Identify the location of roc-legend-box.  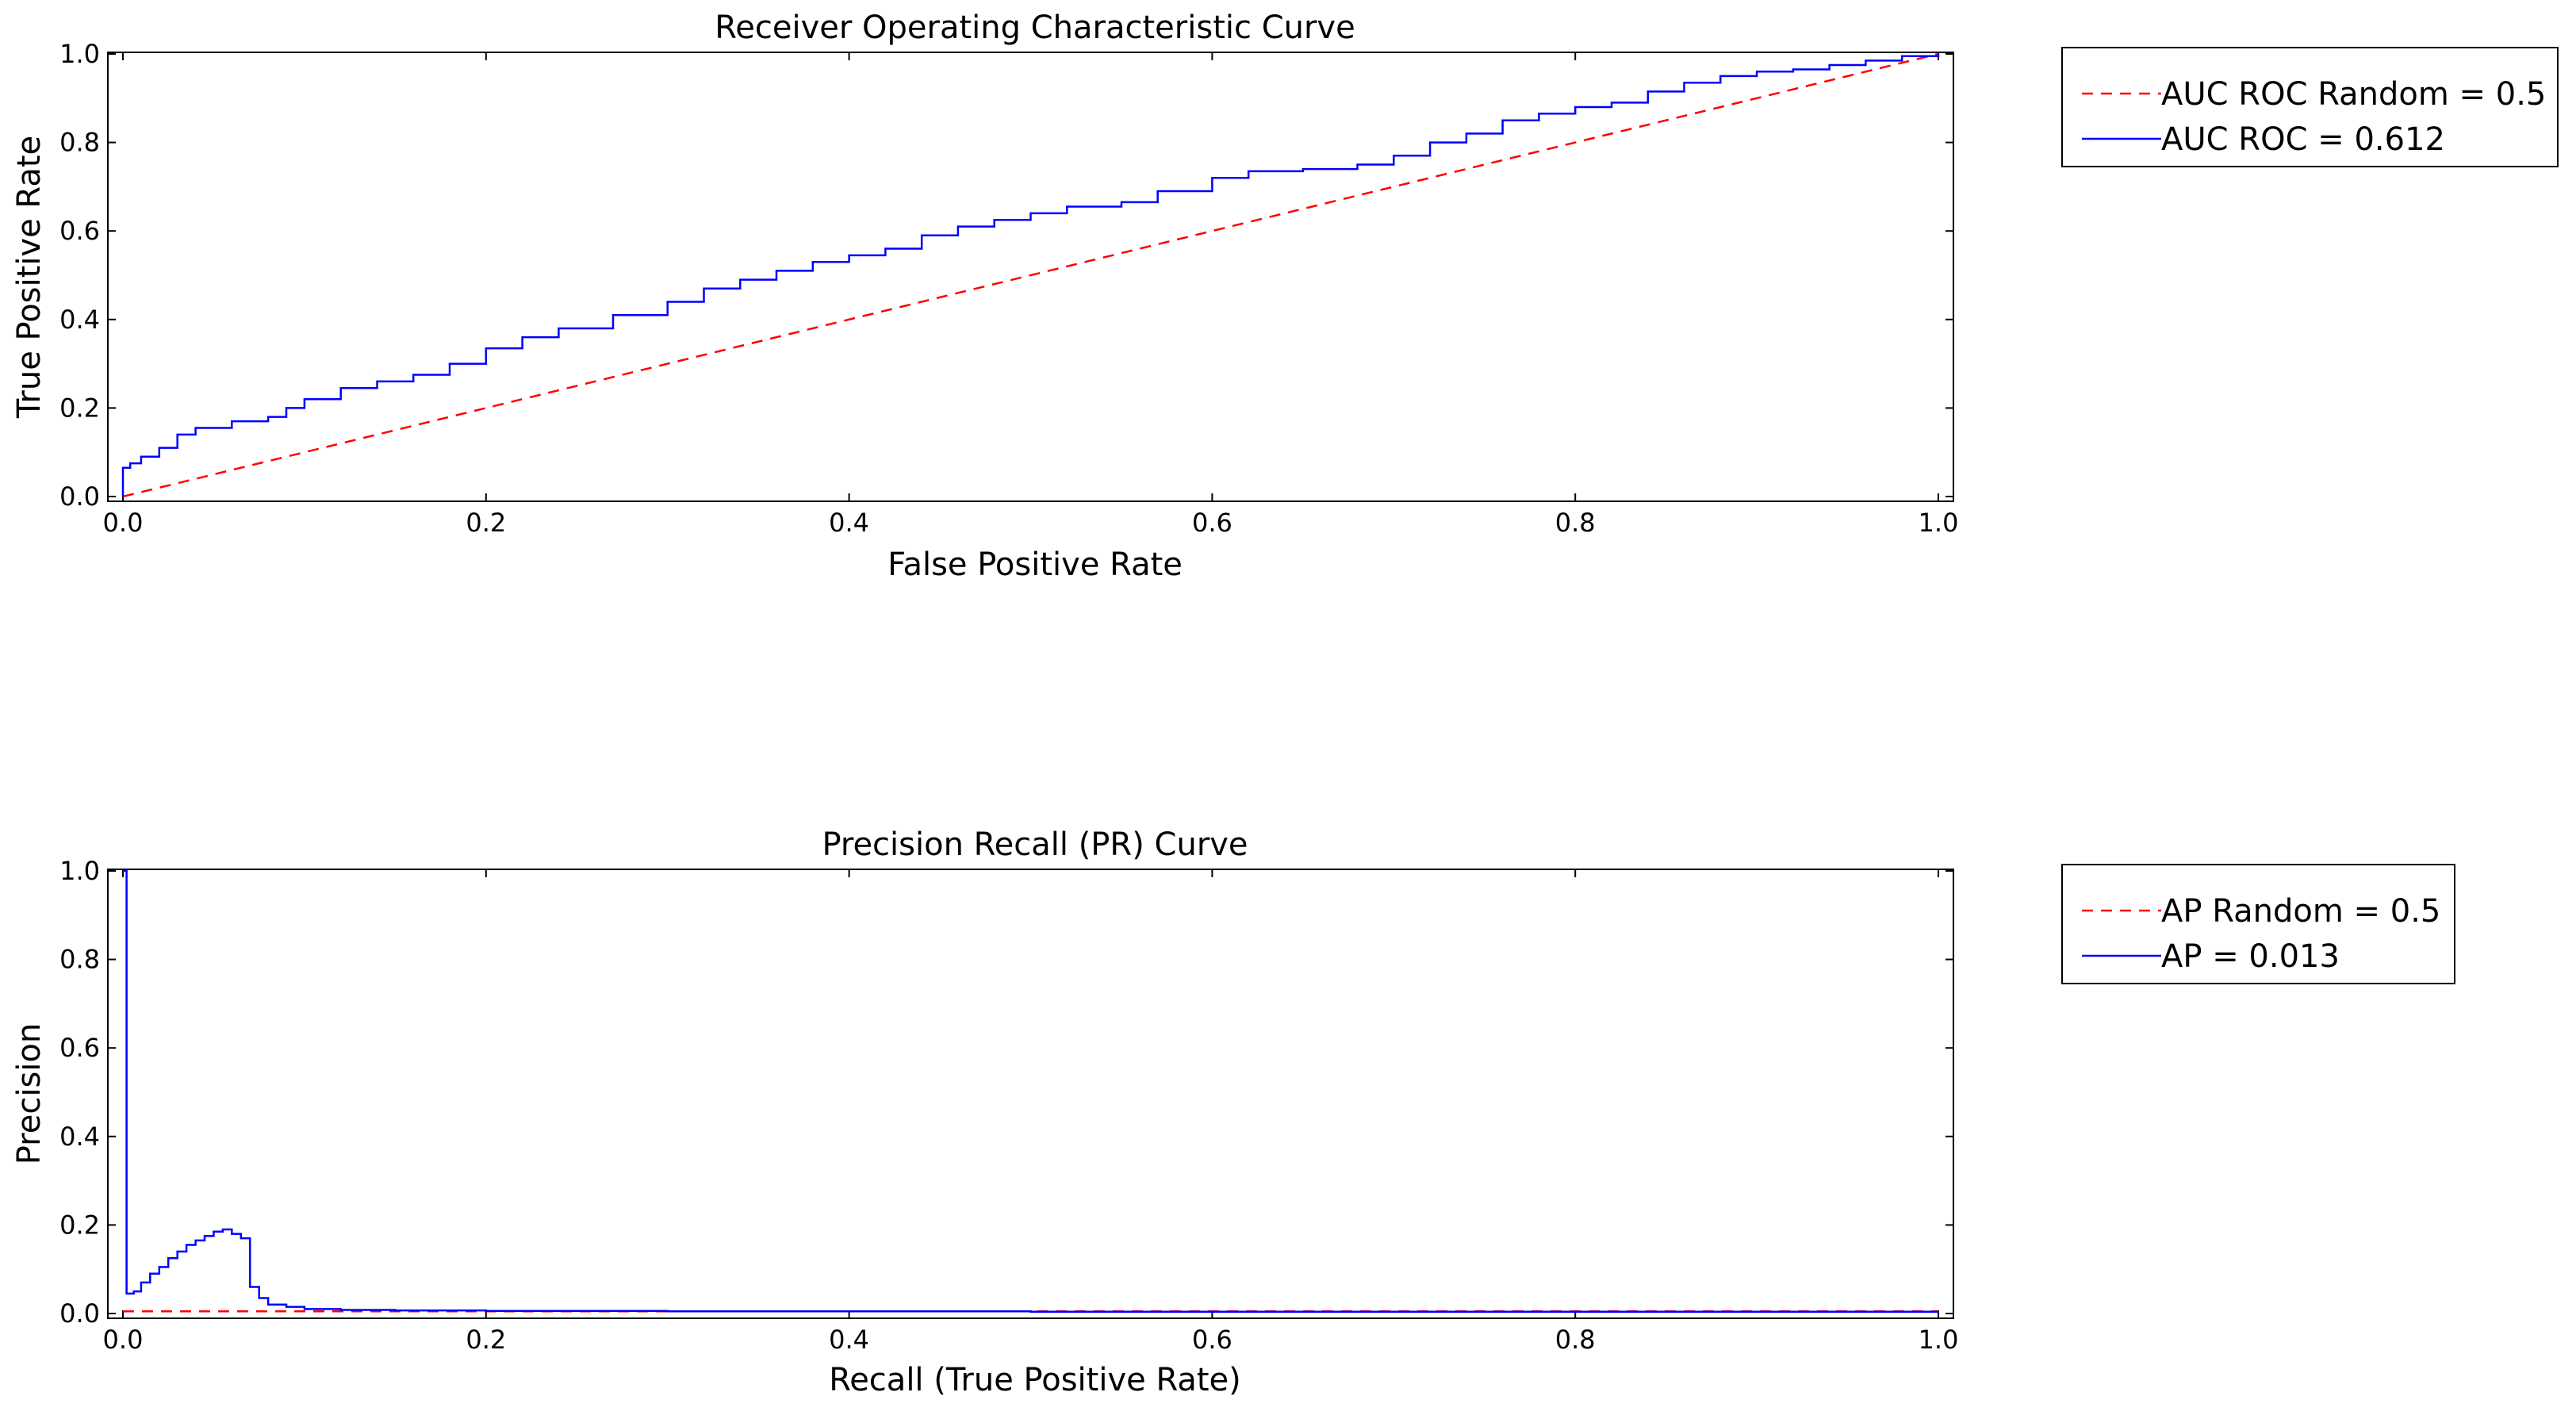
(2310, 107).